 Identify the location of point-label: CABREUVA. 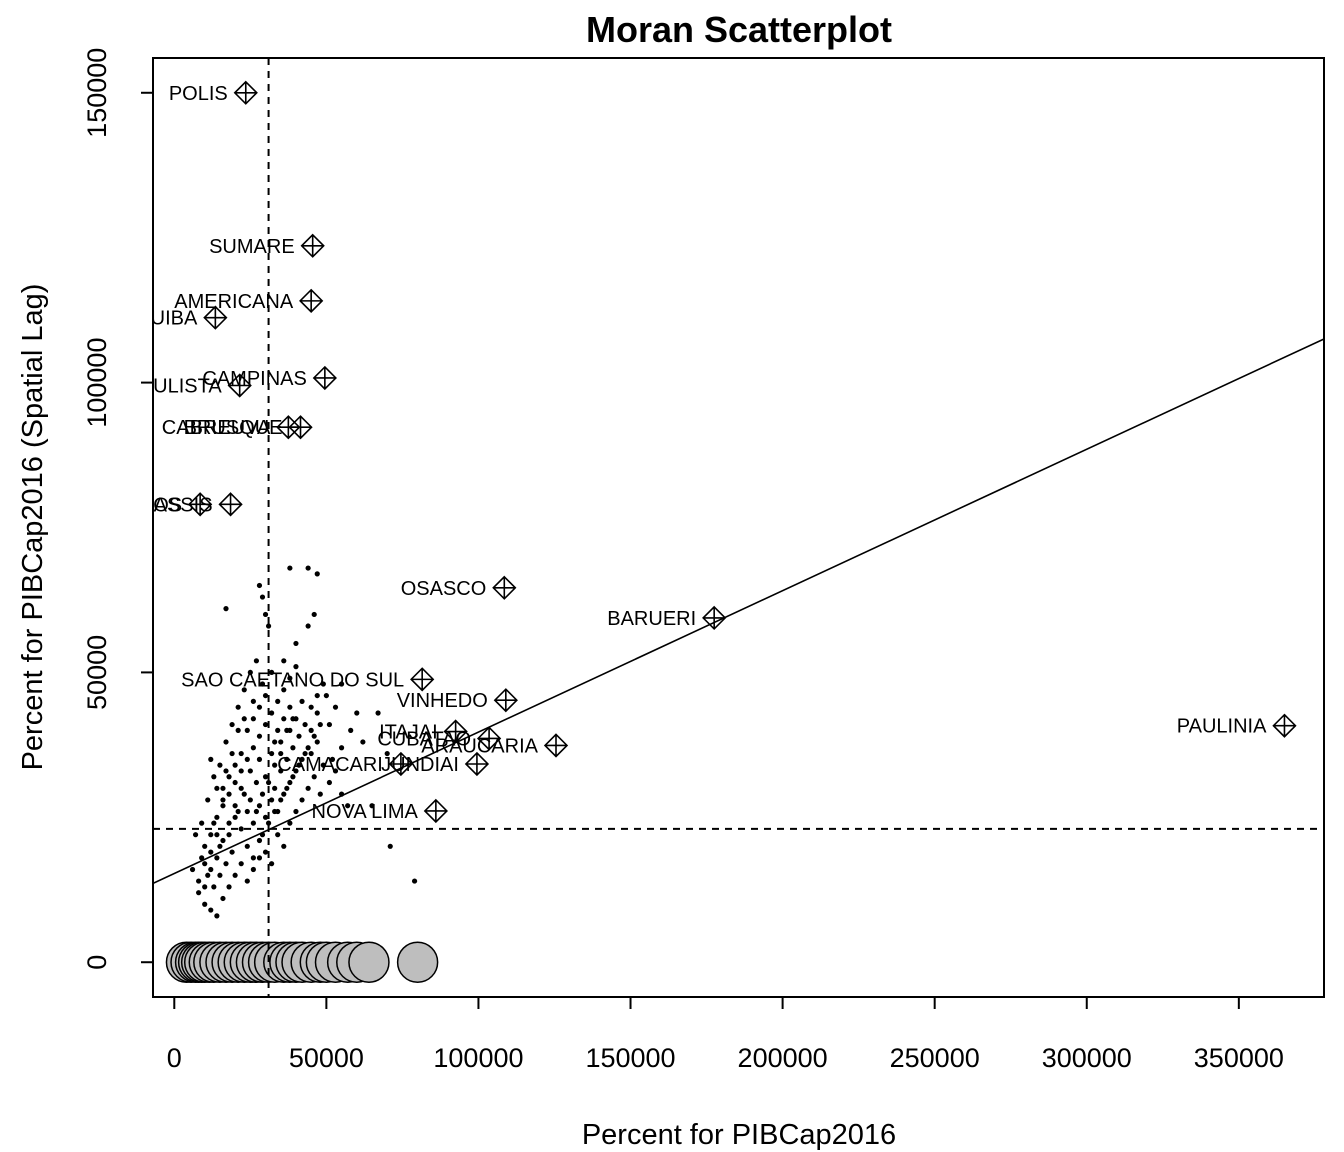
(216, 428).